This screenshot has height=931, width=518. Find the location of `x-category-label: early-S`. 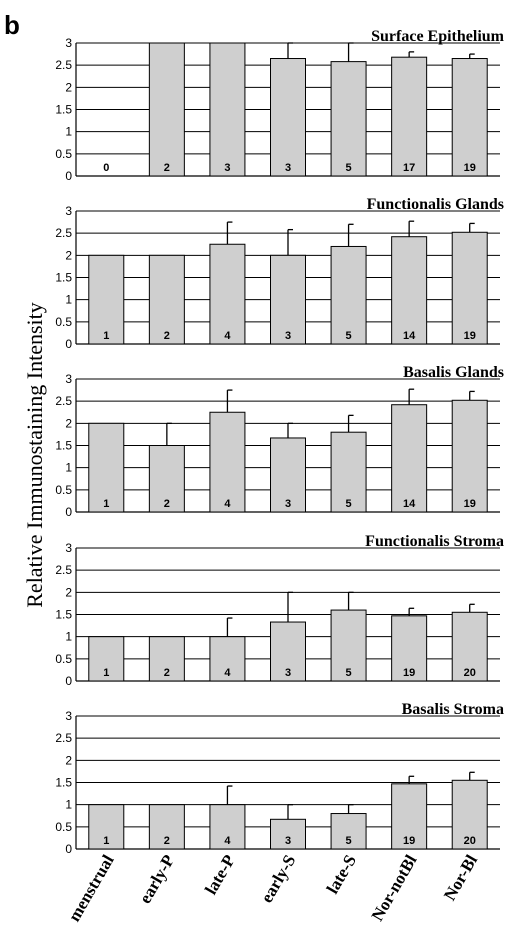

x-category-label: early-S is located at coordinates (278, 879).